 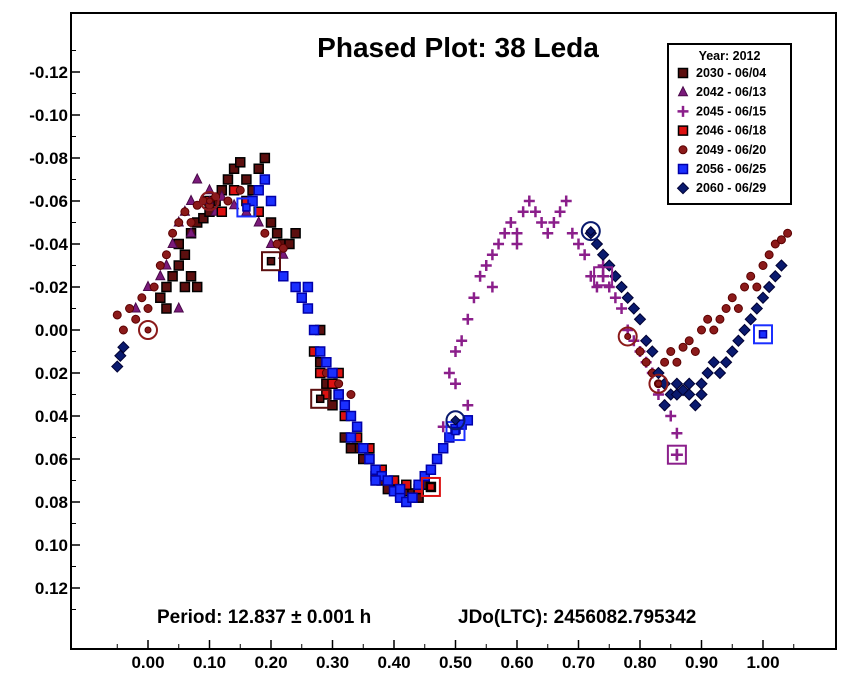 What do you see at coordinates (209, 662) in the screenshot?
I see `x-tick-label: 0.10` at bounding box center [209, 662].